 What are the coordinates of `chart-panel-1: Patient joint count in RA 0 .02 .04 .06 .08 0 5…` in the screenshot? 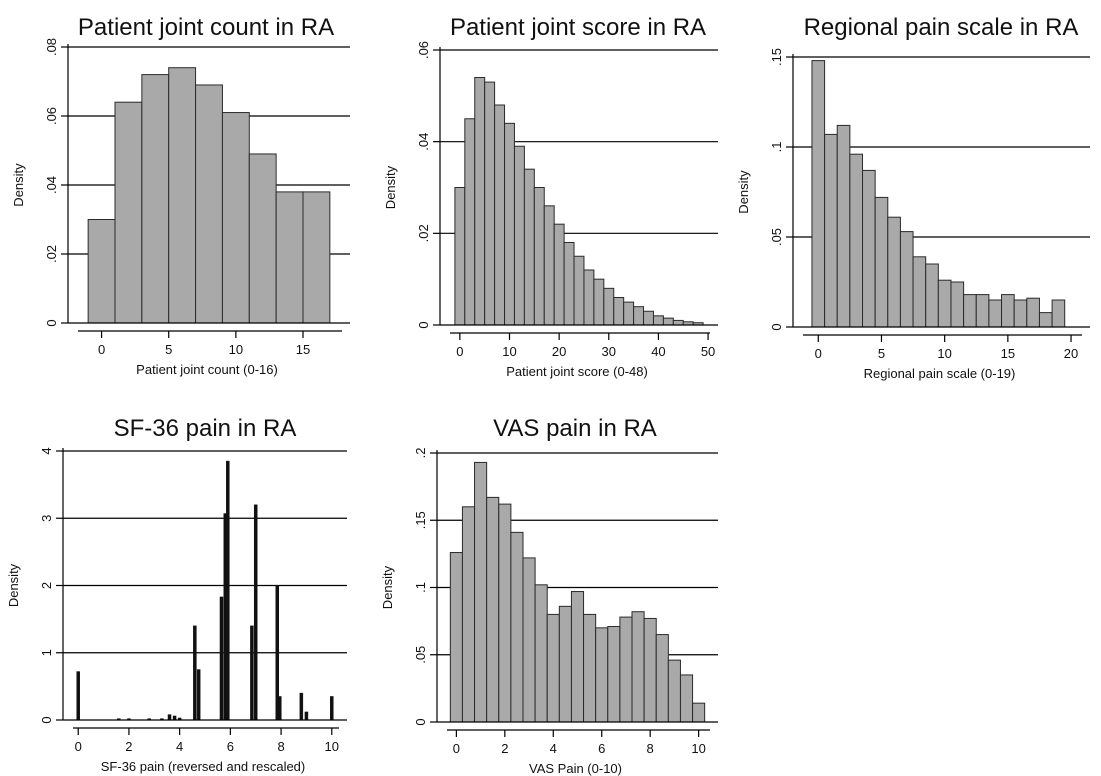 It's located at (180, 195).